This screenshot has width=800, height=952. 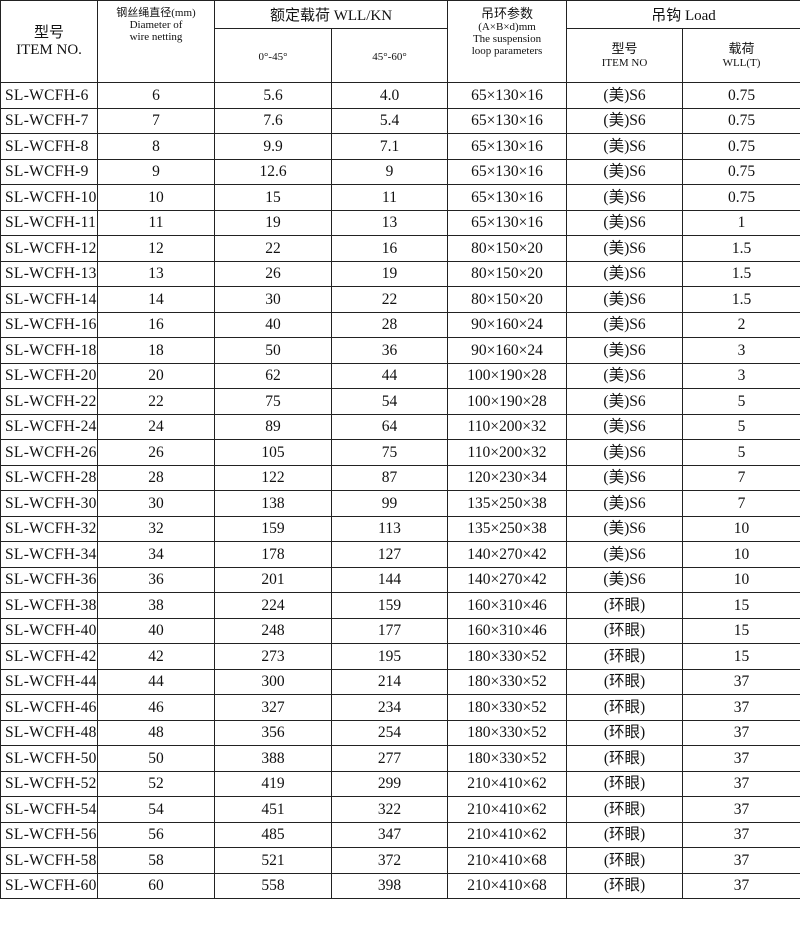 I want to click on load-45-60: 322, so click(x=389, y=809).